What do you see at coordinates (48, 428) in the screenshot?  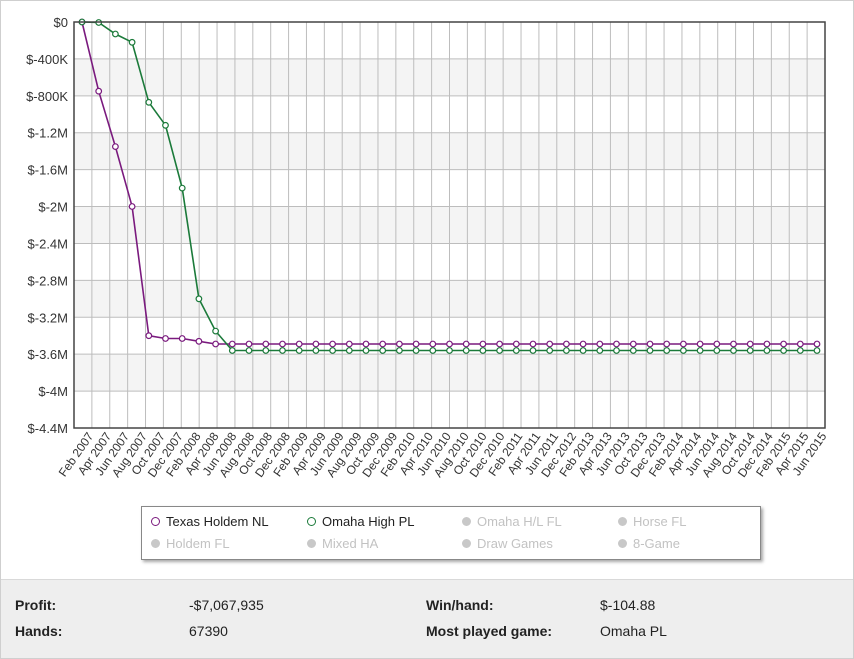 I see `y-tick-label: $-4.4M` at bounding box center [48, 428].